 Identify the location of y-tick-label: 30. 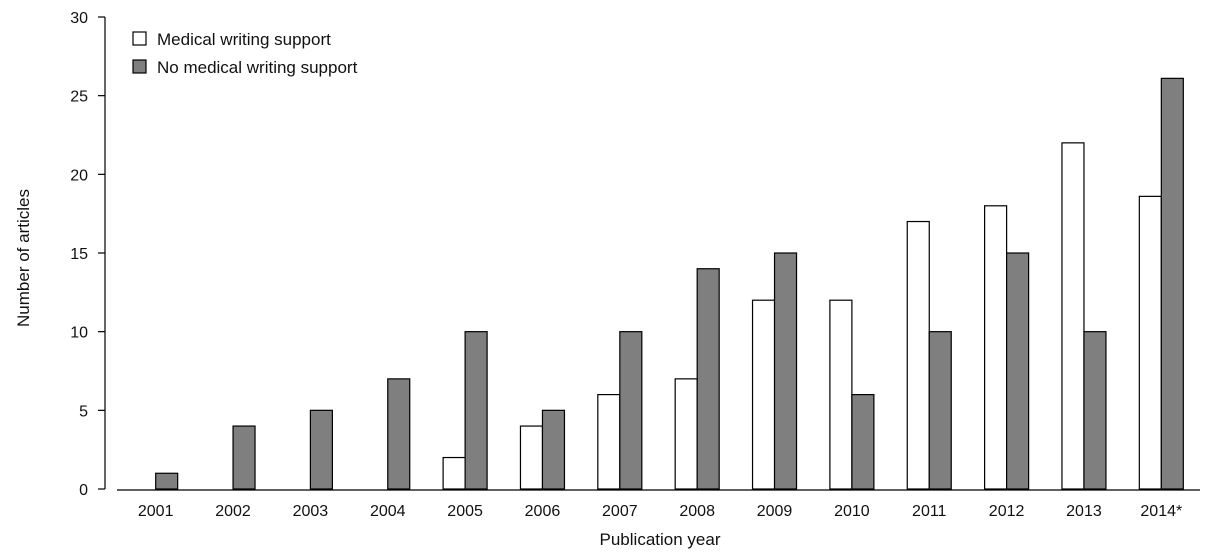
(79, 18).